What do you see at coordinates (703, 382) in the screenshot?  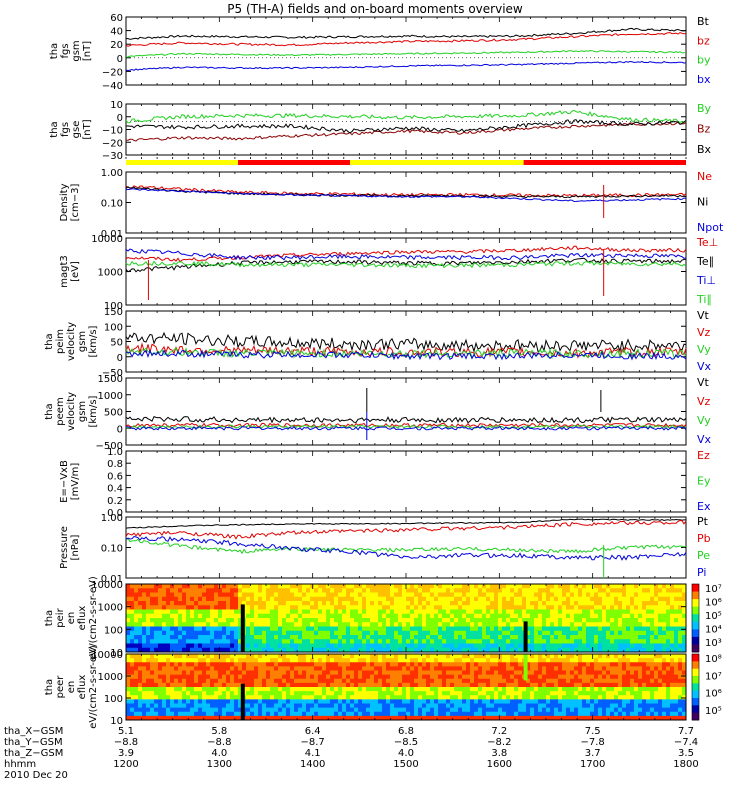 I see `legend-label: Vt` at bounding box center [703, 382].